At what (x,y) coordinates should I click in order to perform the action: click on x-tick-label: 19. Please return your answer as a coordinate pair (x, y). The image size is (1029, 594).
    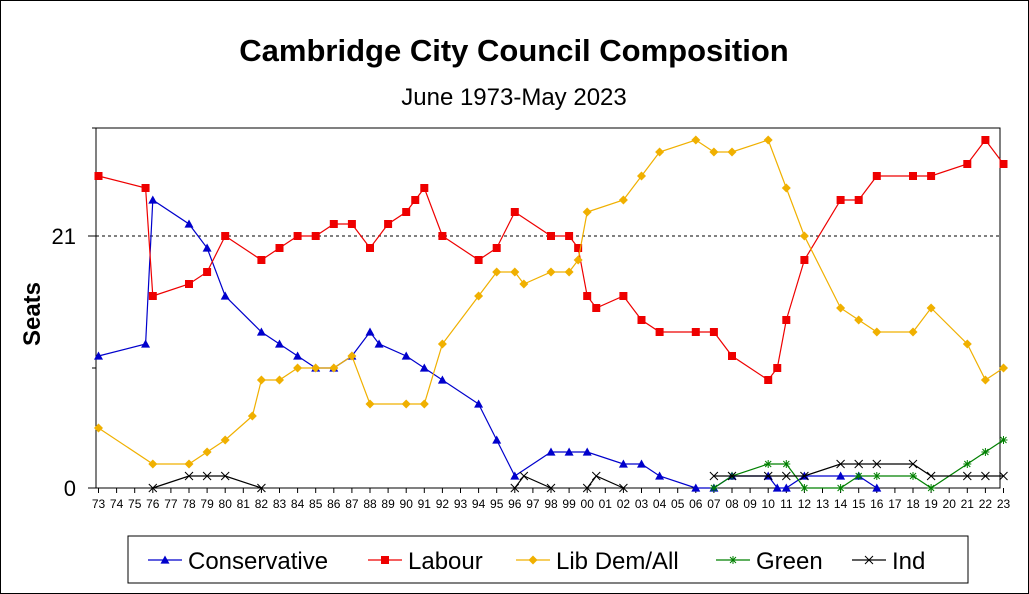
    Looking at the image, I should click on (931, 504).